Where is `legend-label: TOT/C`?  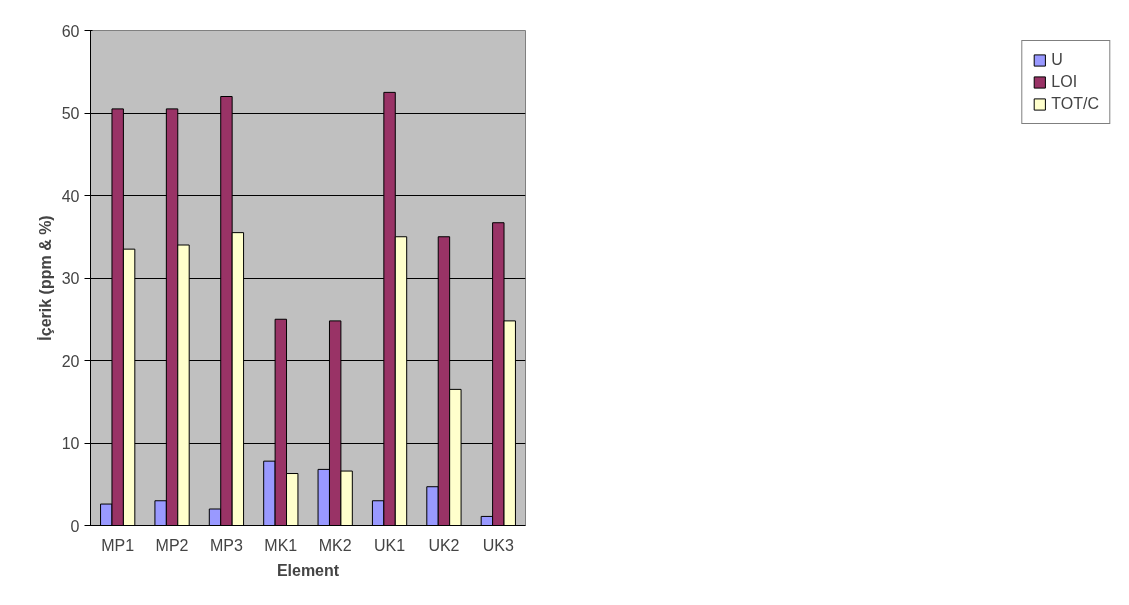
legend-label: TOT/C is located at coordinates (1075, 104).